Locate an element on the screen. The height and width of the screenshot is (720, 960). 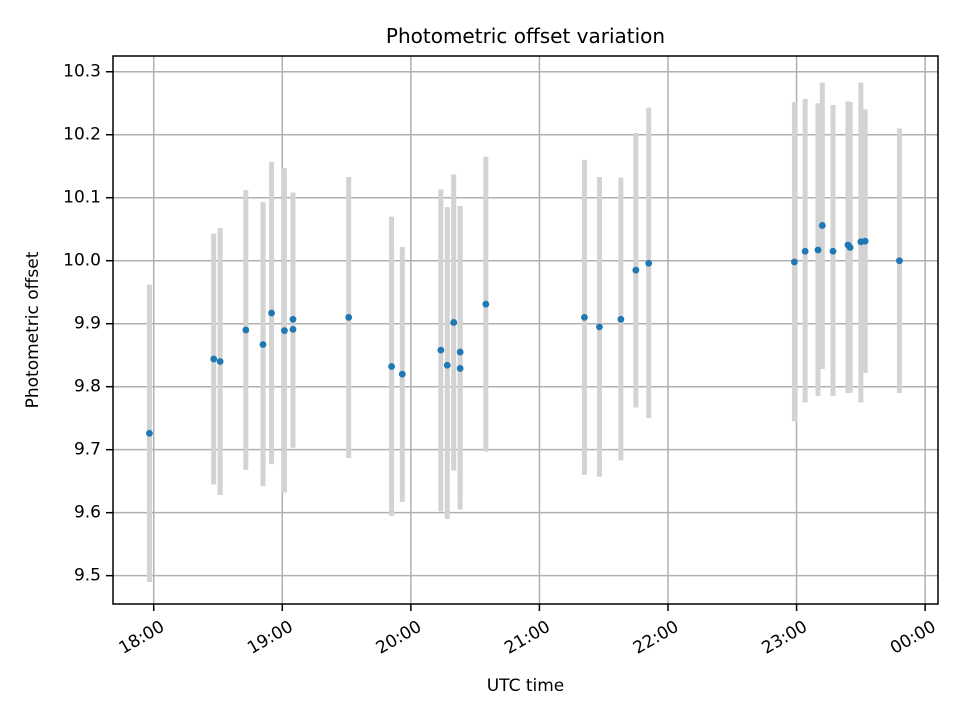
y-axis-ticks: 9.5 9.6 9.7 9.8 9.9 10.0 10.1 10.2 10.3 is located at coordinates (88, 324).